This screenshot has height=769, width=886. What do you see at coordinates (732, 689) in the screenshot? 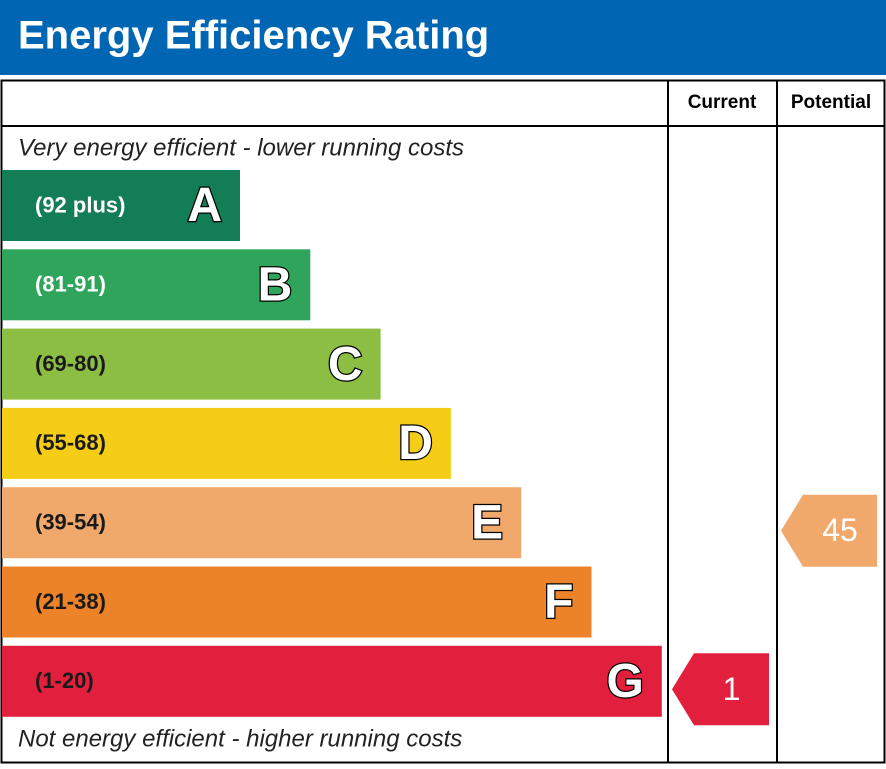
I see `rating-value: 1` at bounding box center [732, 689].